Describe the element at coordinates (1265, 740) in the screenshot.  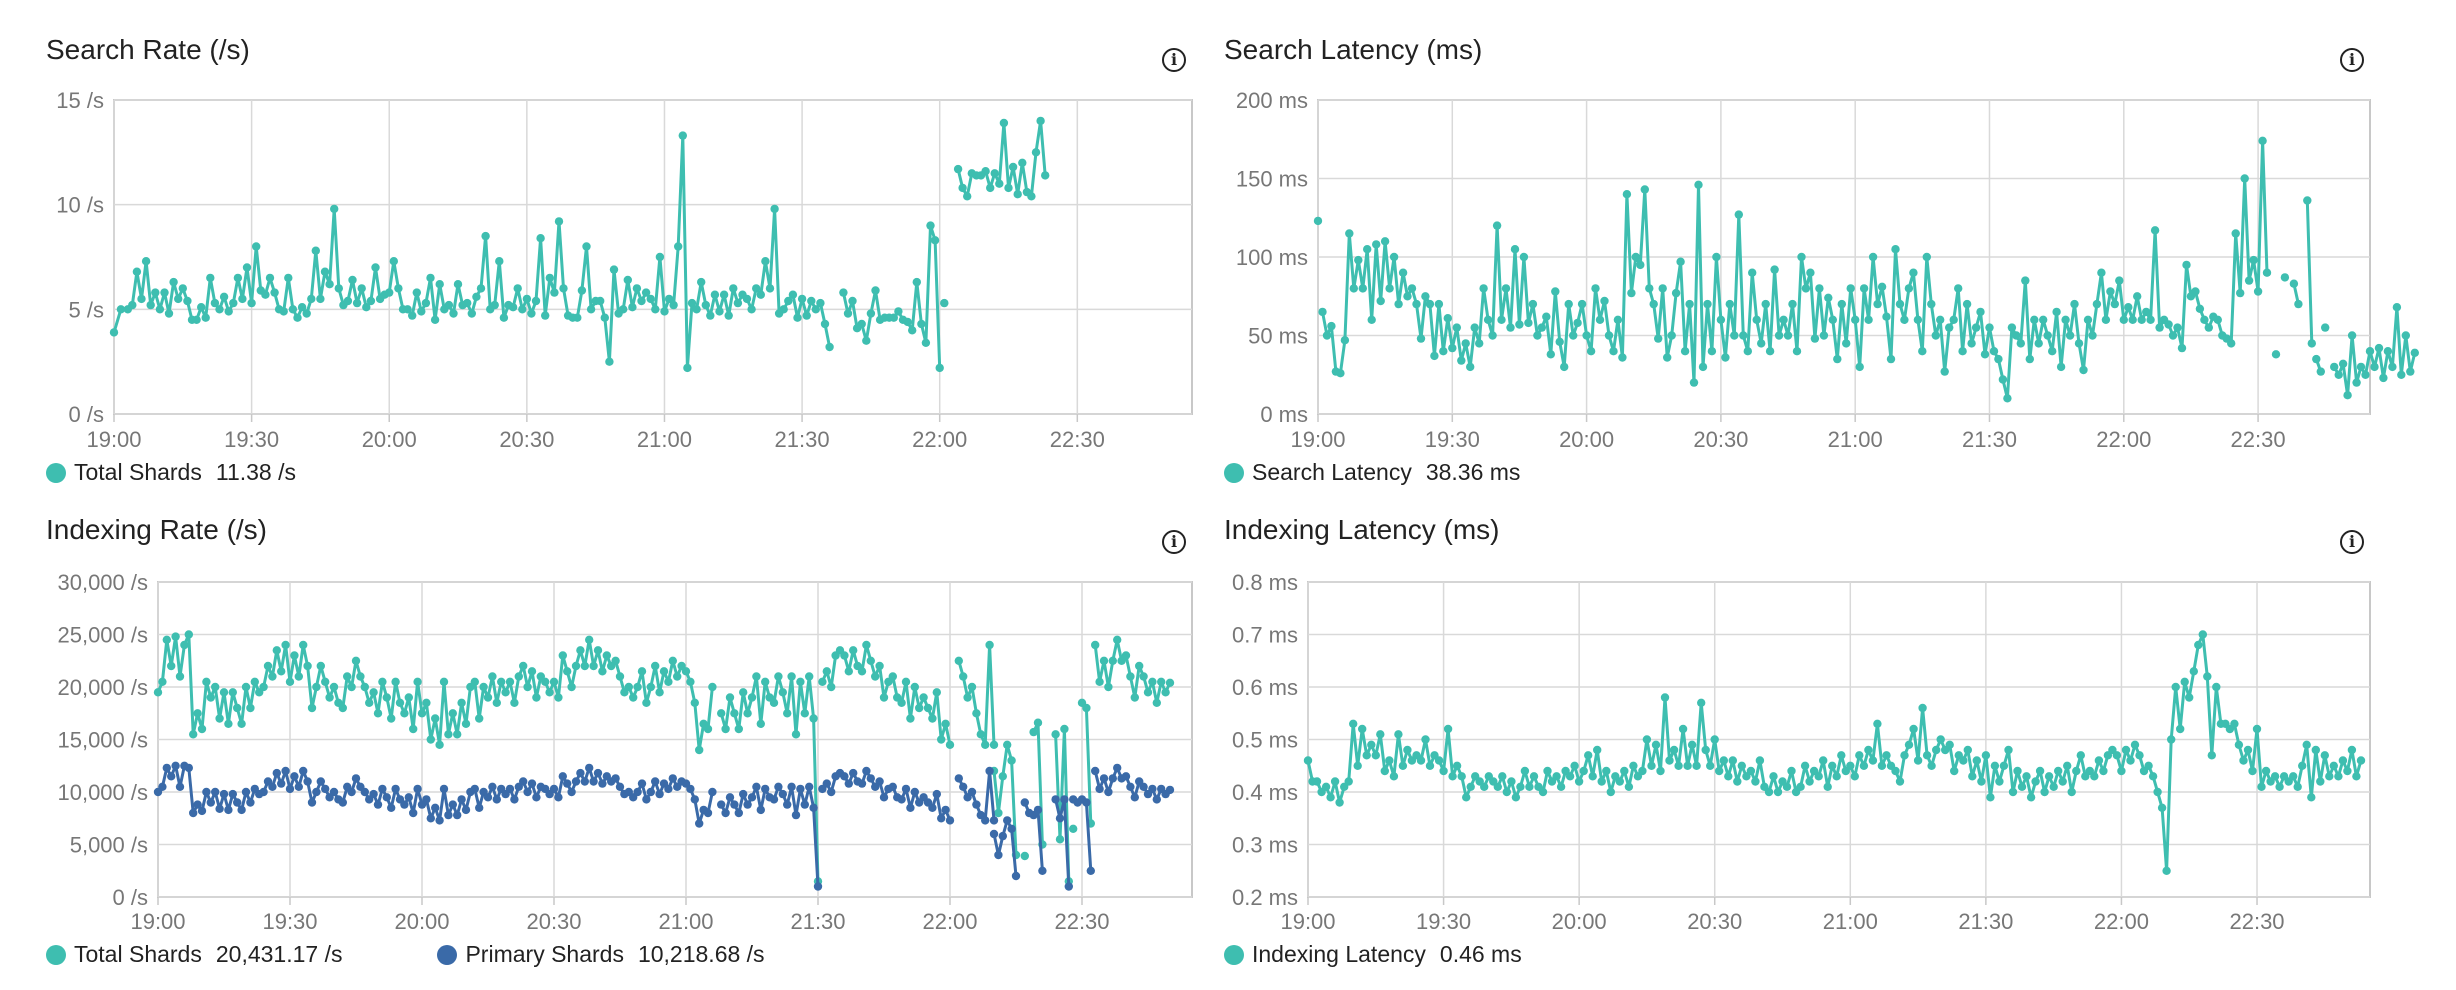
I see `y-tick-label: 0.5 ms` at that location.